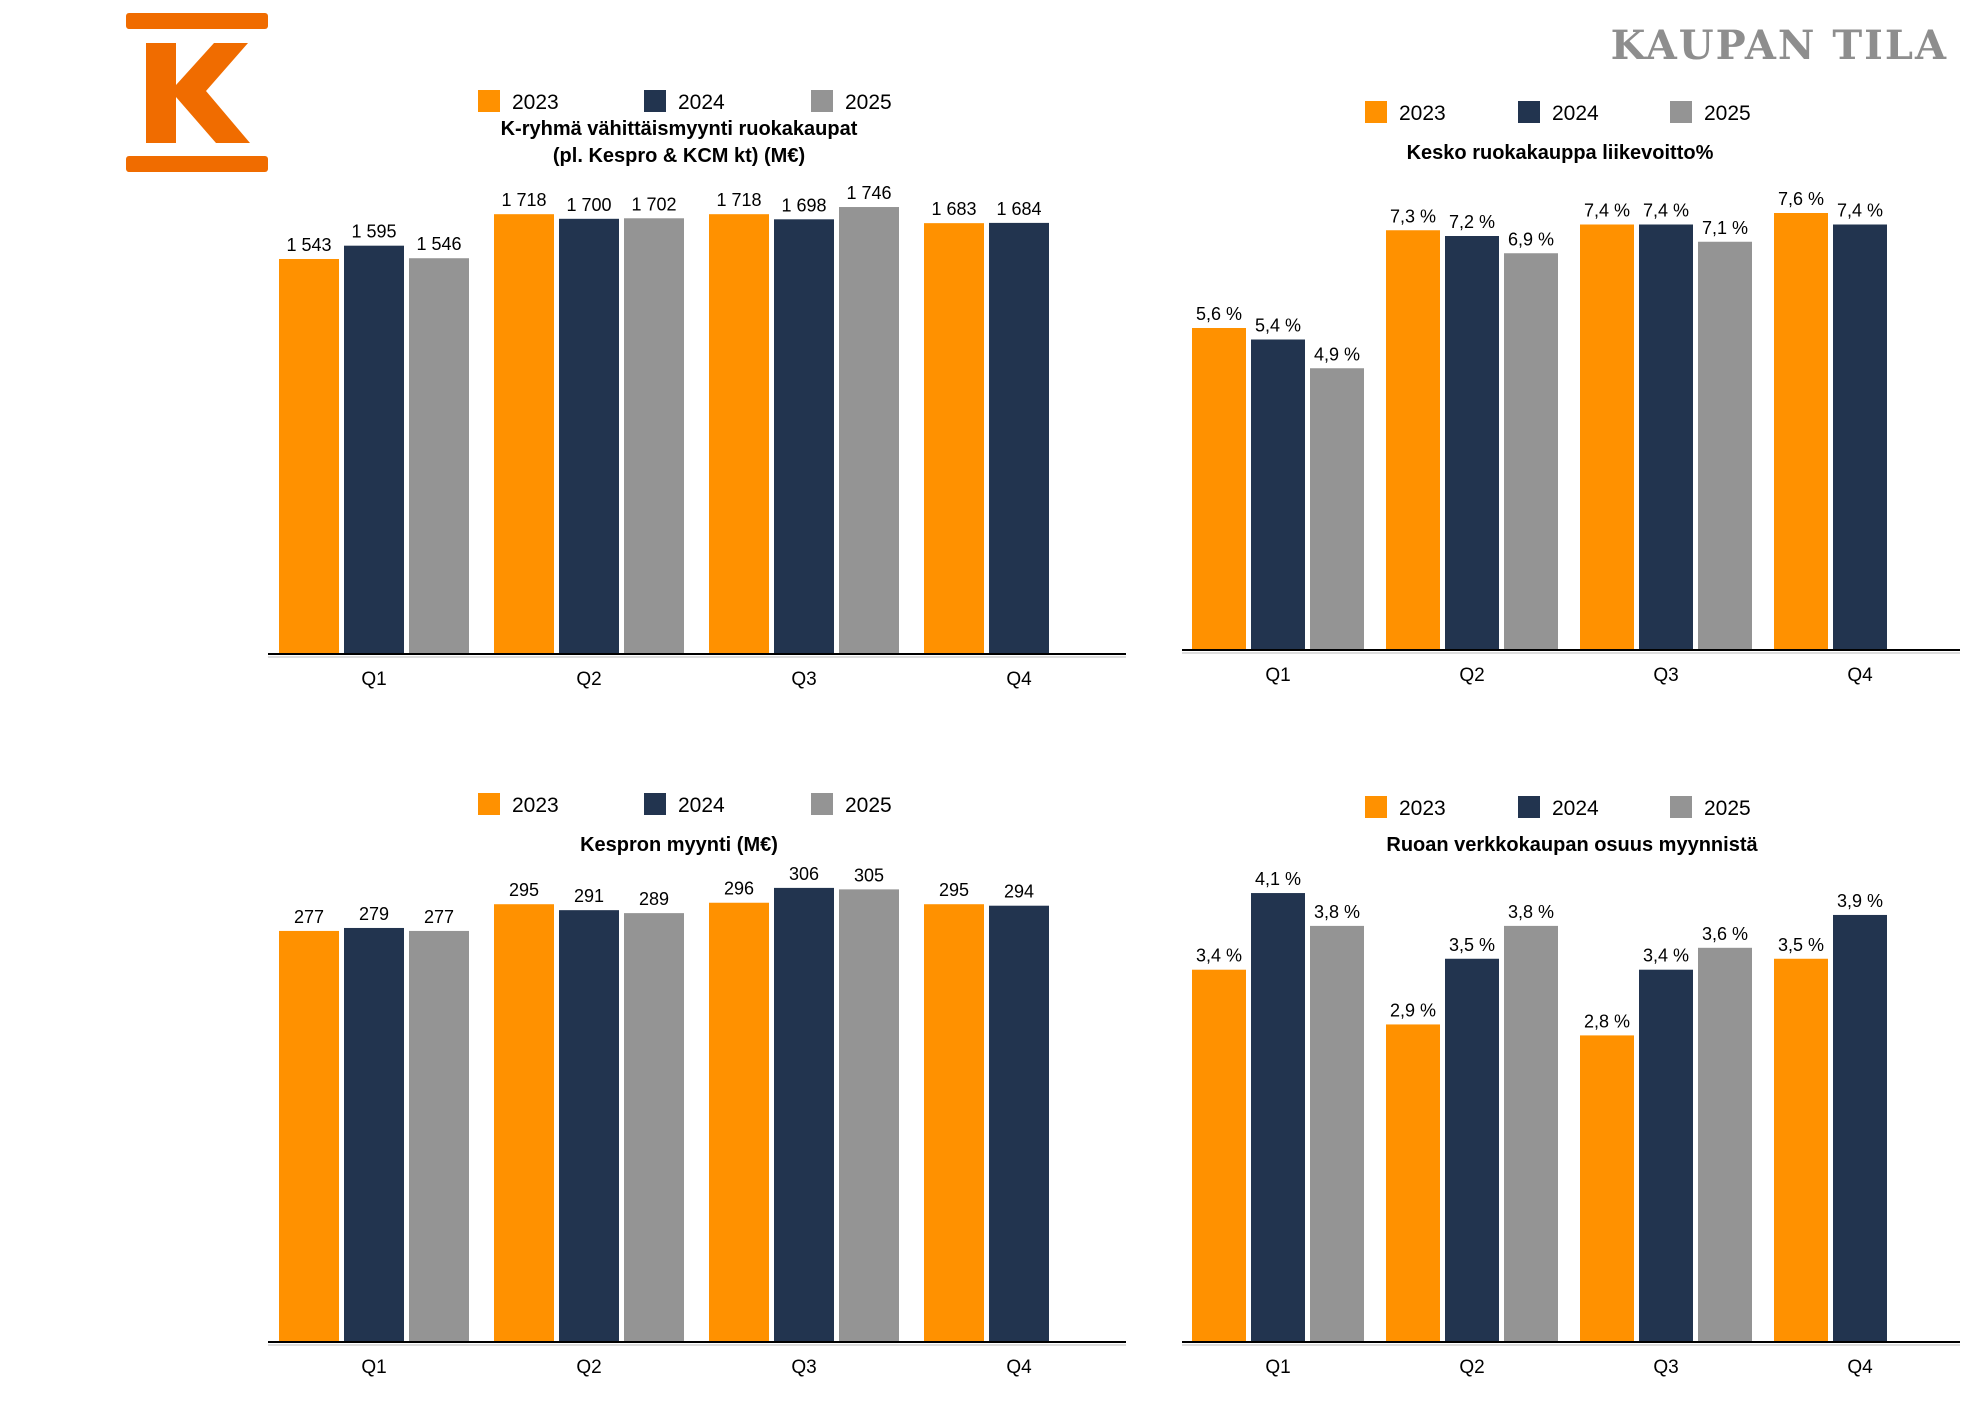  What do you see at coordinates (1572, 845) in the screenshot?
I see `chart-title: Ruoan verkkokaupan osuus myynnistä` at bounding box center [1572, 845].